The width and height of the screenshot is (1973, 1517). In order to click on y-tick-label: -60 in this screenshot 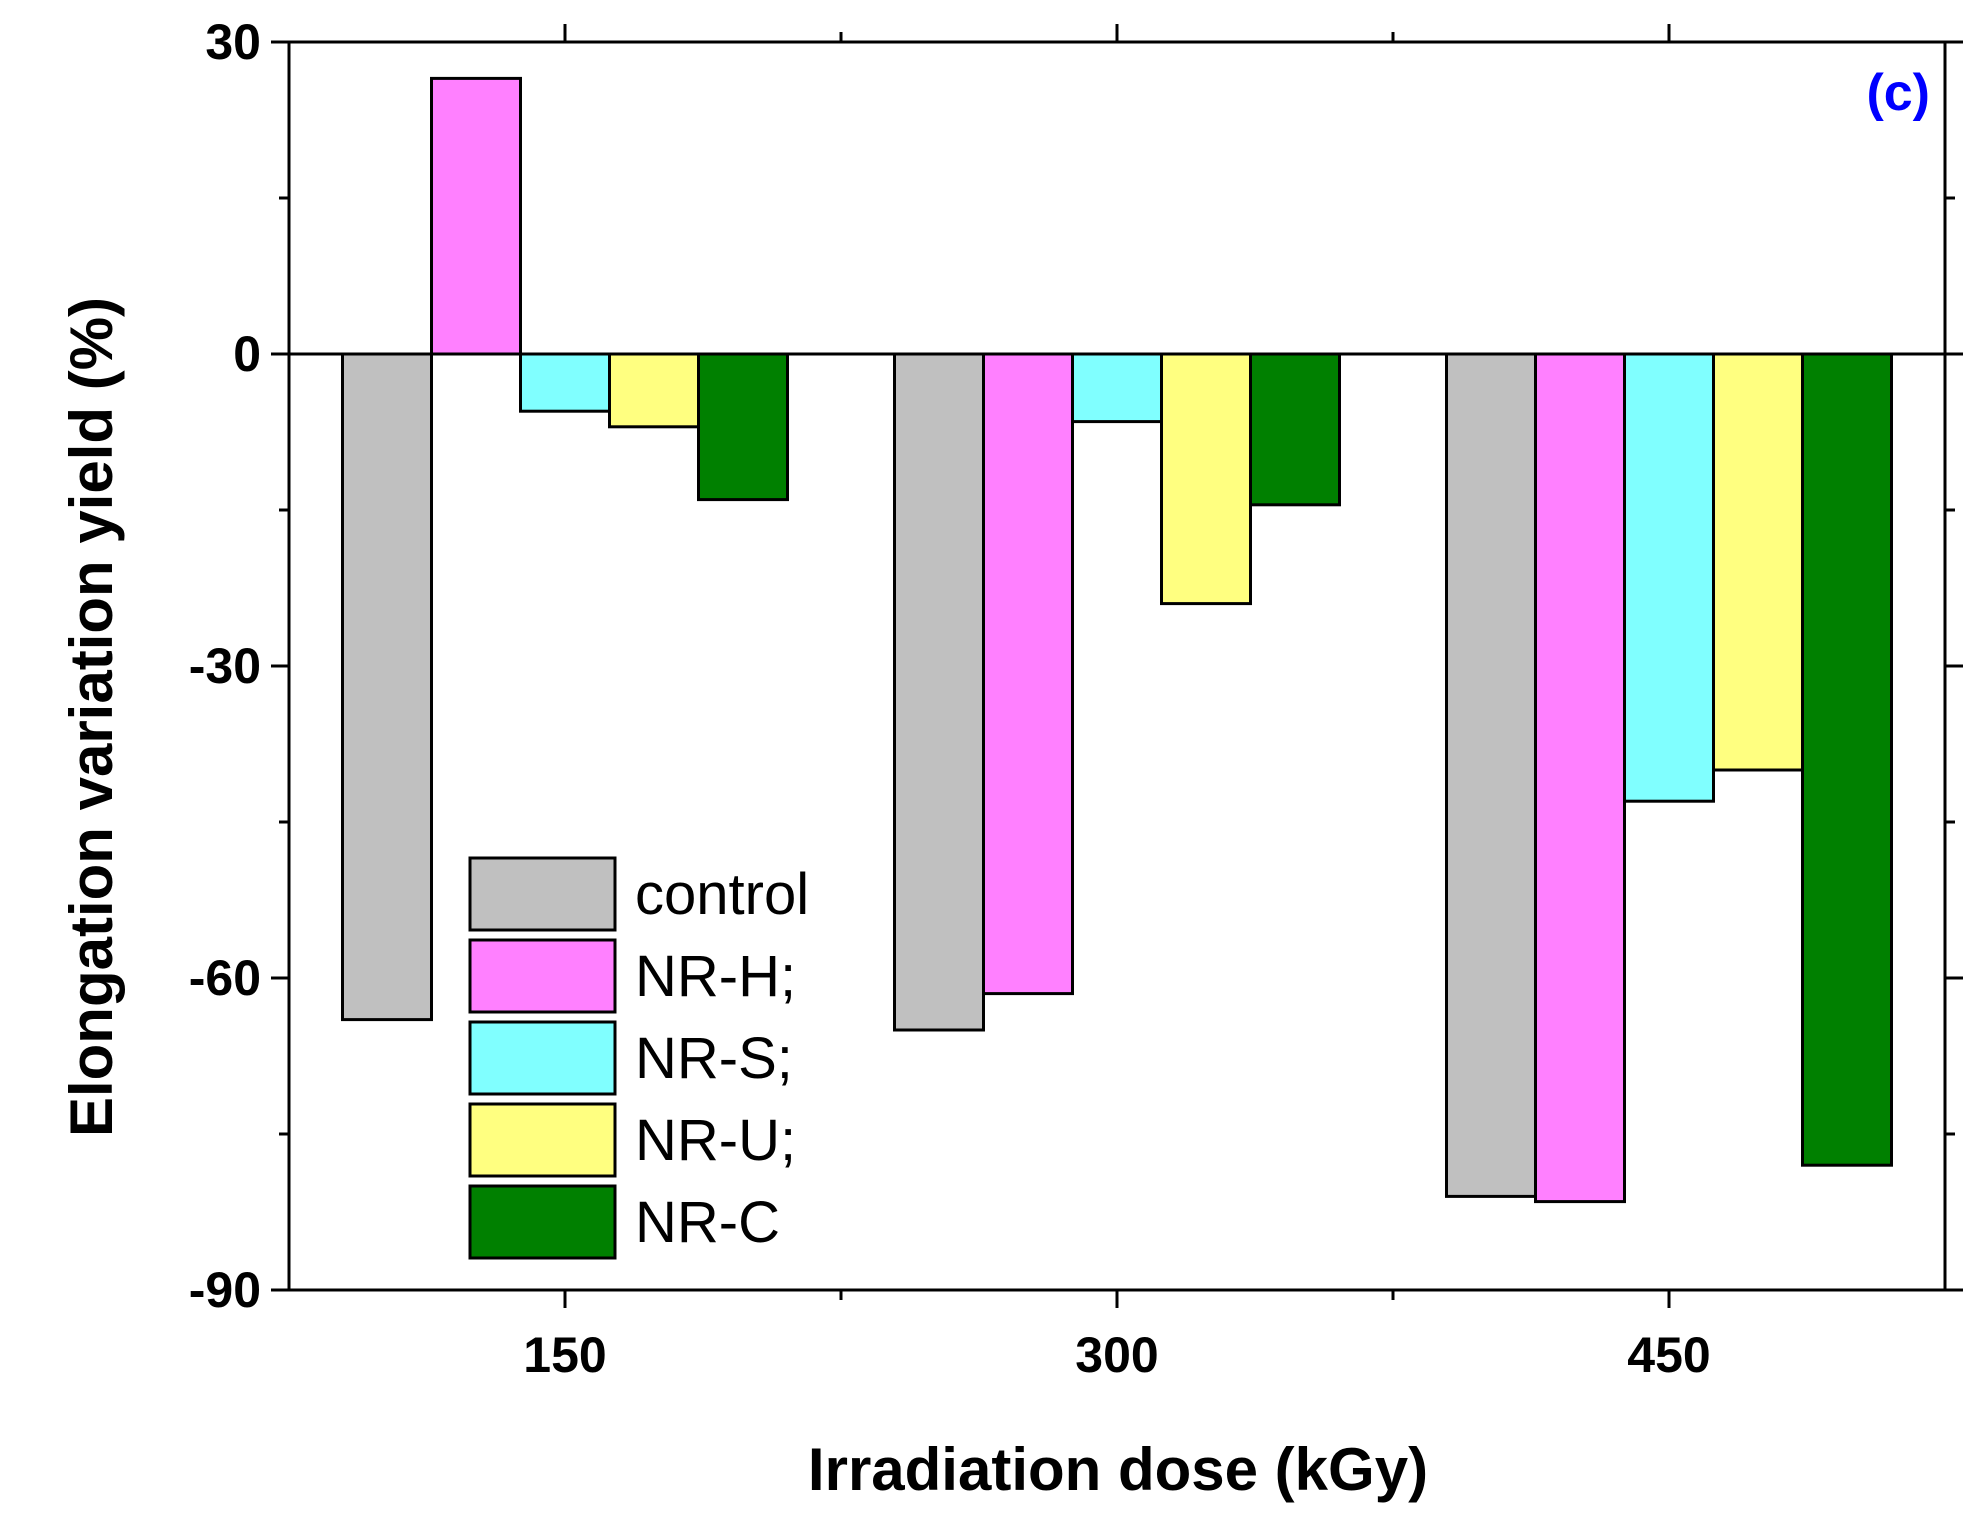, I will do `click(225, 978)`.